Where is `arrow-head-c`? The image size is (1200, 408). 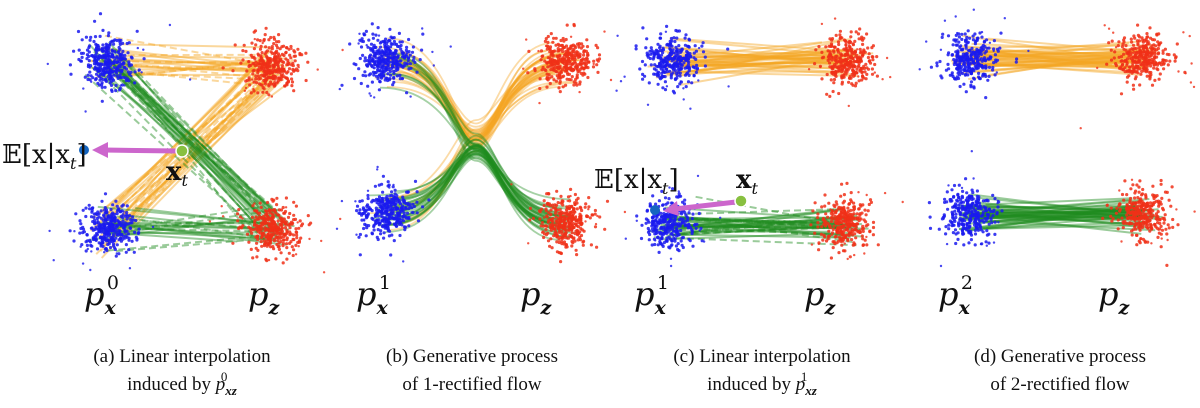
arrow-head-c is located at coordinates (671, 208).